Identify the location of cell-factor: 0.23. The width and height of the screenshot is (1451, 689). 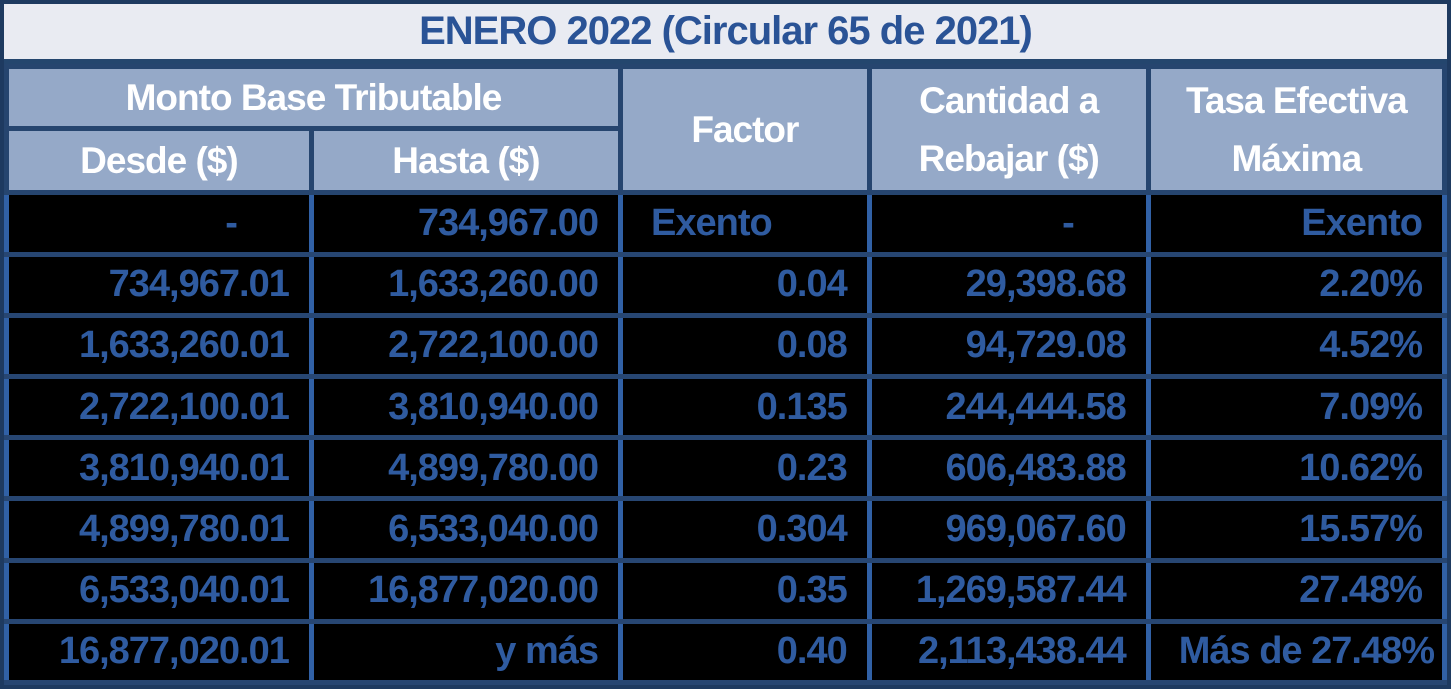
(745, 468).